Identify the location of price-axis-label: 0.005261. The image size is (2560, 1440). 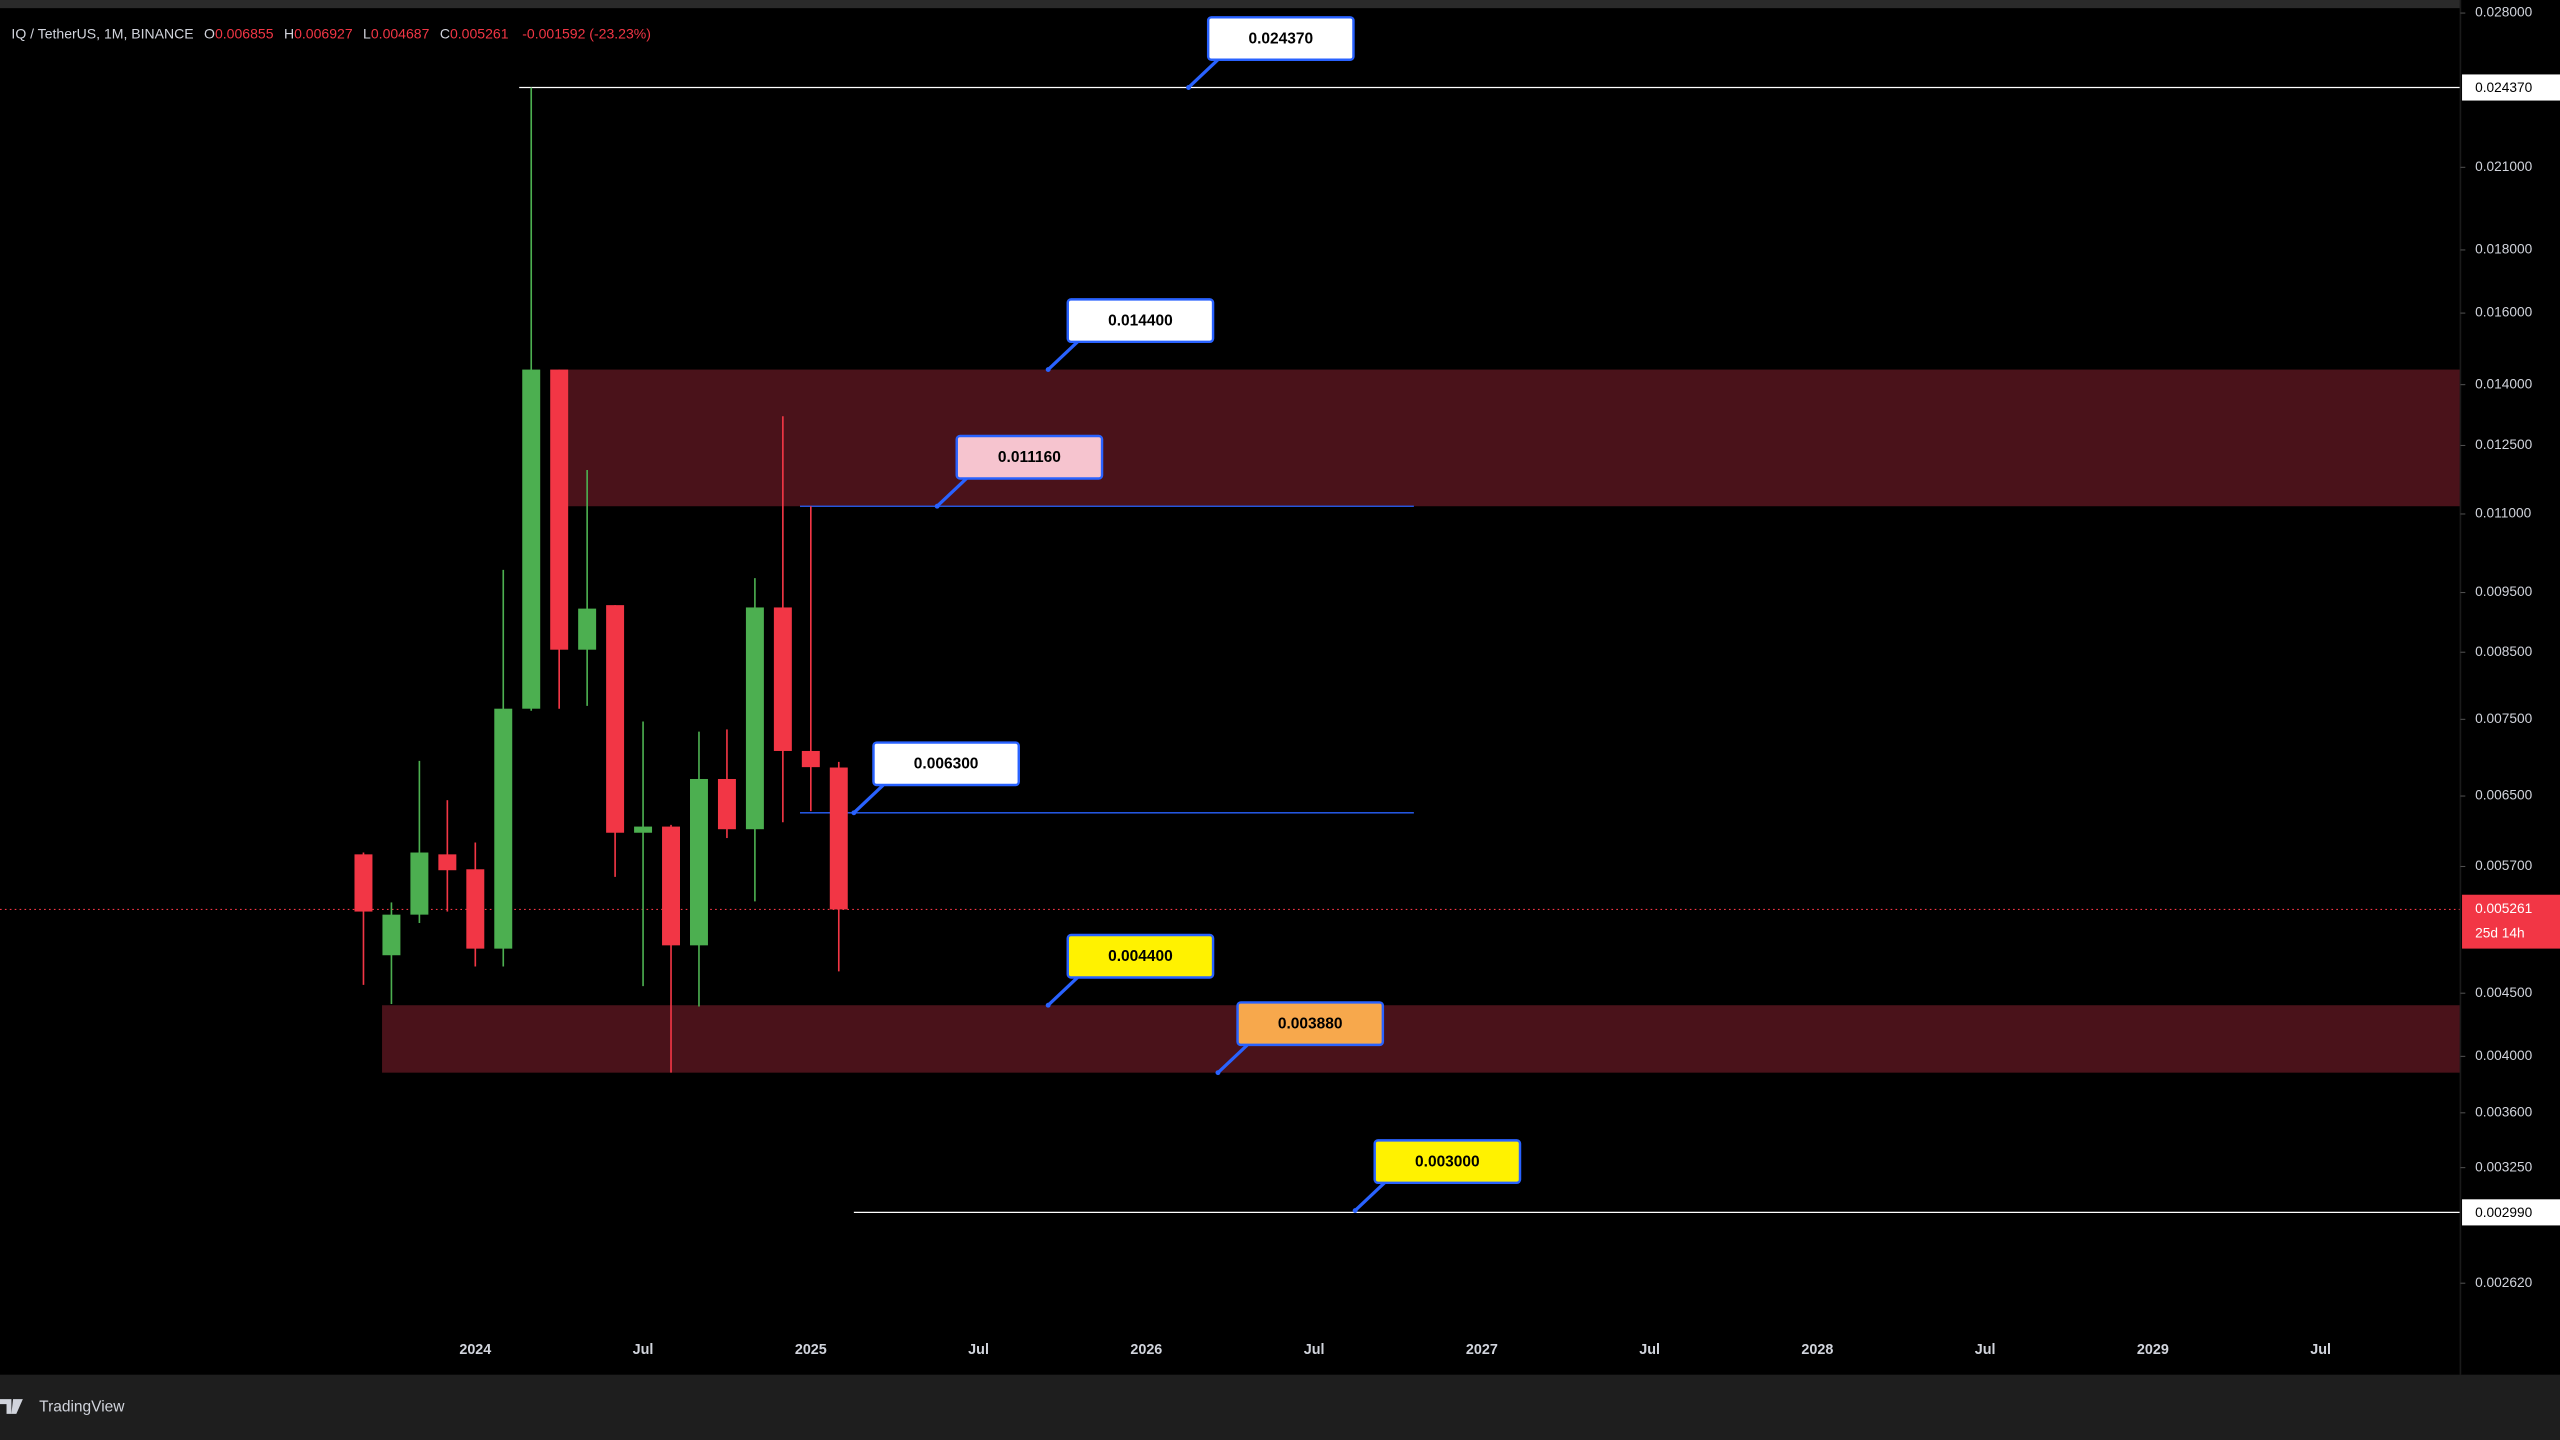
(2503, 908).